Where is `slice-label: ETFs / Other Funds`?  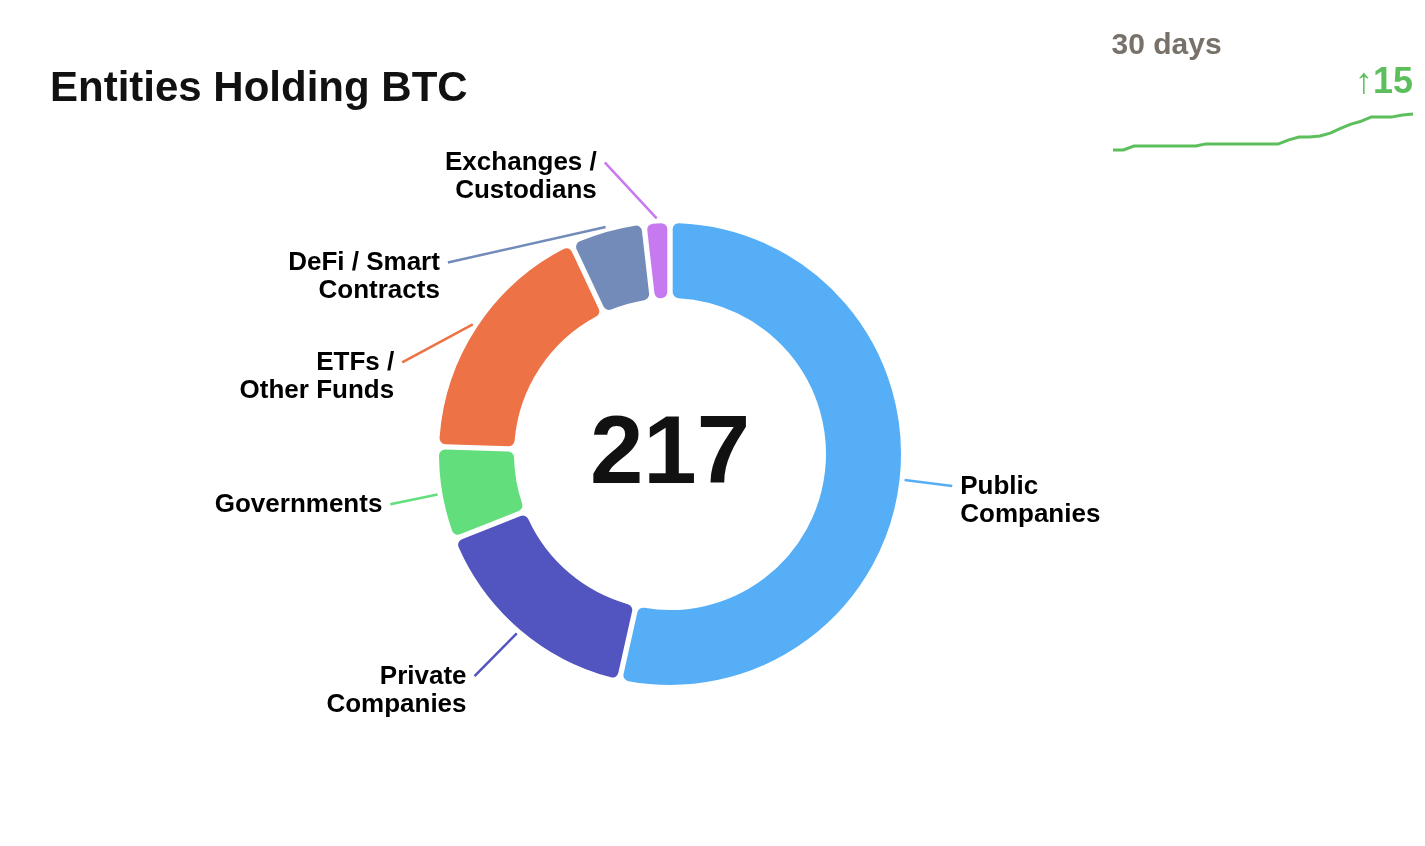
slice-label: ETFs / Other Funds is located at coordinates (317, 375).